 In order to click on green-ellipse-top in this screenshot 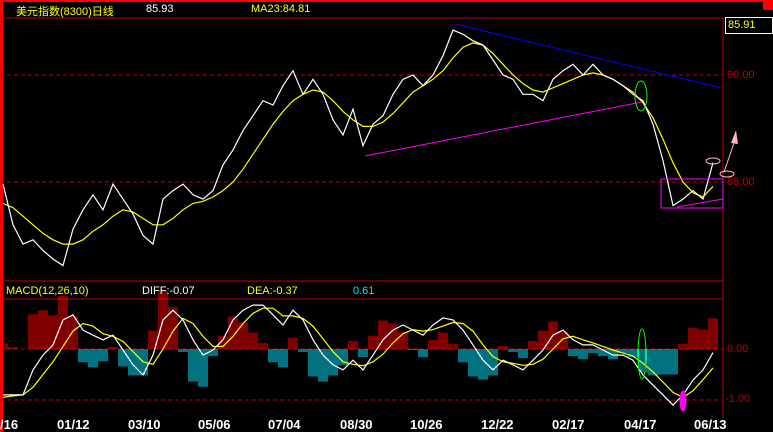, I will do `click(641, 96)`.